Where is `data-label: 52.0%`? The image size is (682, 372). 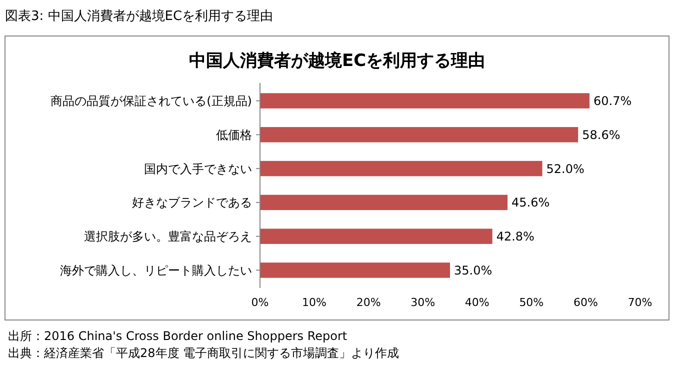 data-label: 52.0% is located at coordinates (565, 169).